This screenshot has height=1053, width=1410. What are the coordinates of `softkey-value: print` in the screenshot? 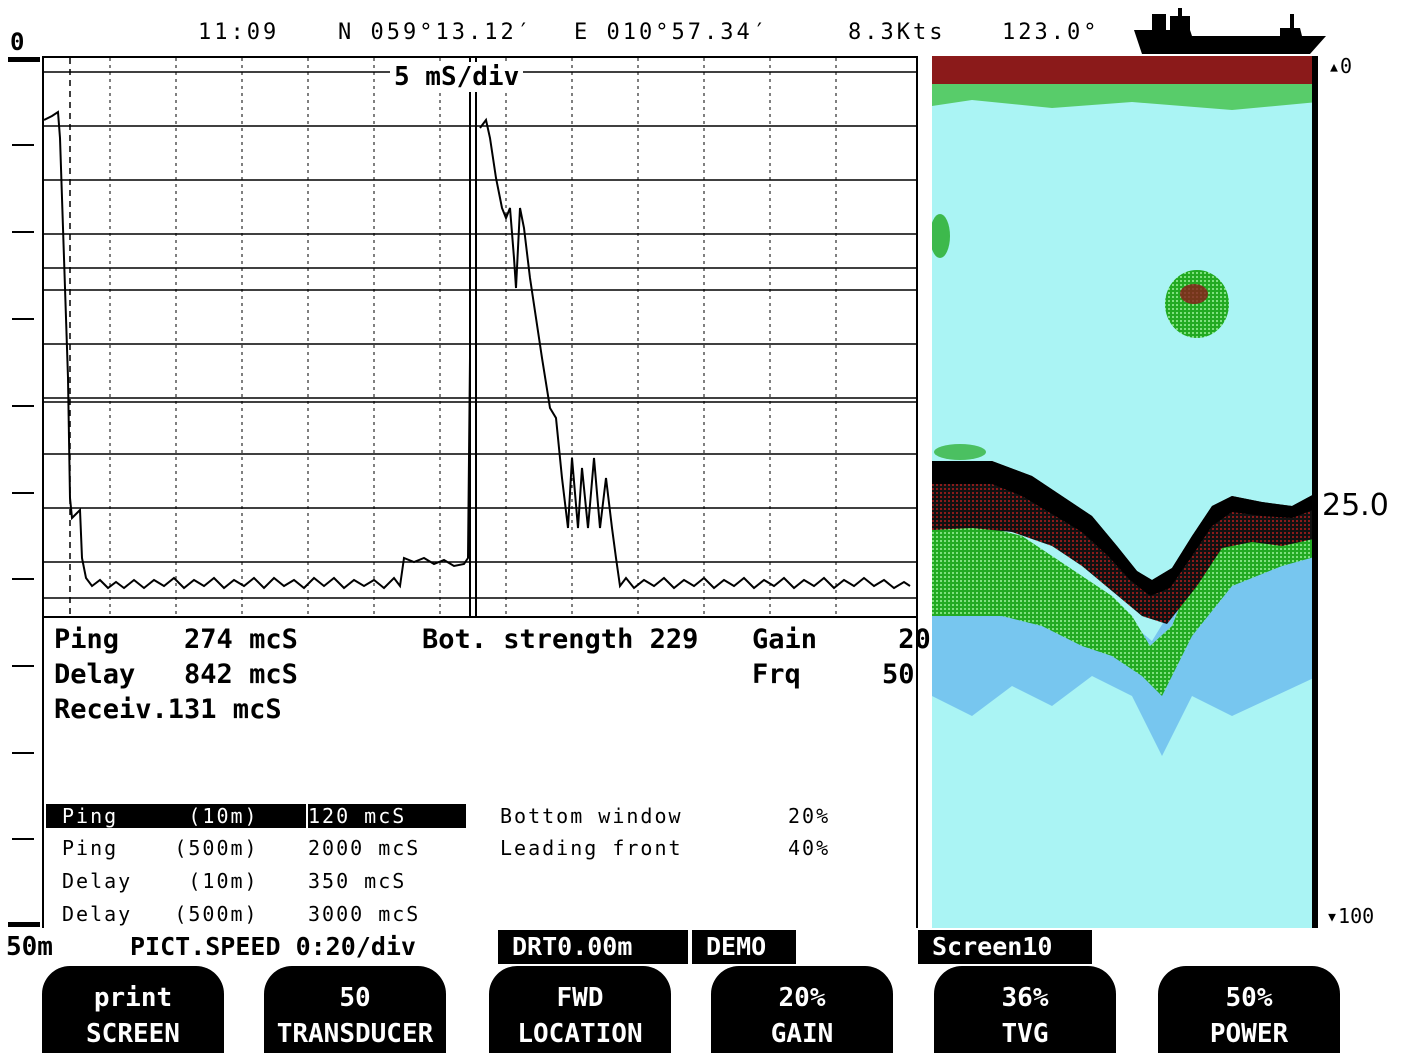 It's located at (133, 998).